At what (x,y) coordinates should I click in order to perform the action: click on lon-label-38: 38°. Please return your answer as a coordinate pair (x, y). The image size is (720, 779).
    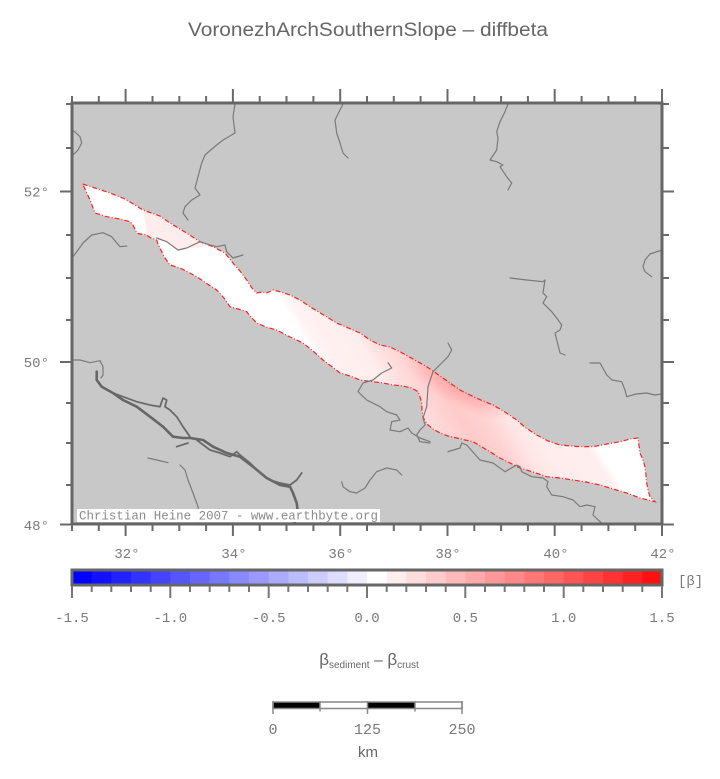
    Looking at the image, I should click on (447, 555).